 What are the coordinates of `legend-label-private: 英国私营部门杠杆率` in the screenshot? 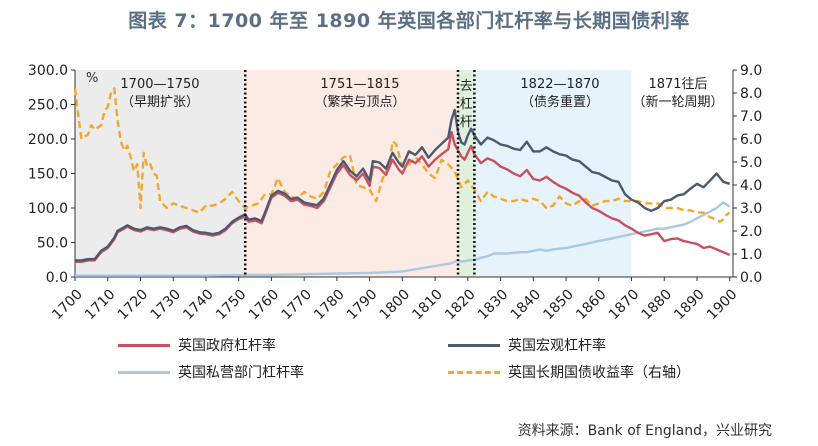 It's located at (241, 373).